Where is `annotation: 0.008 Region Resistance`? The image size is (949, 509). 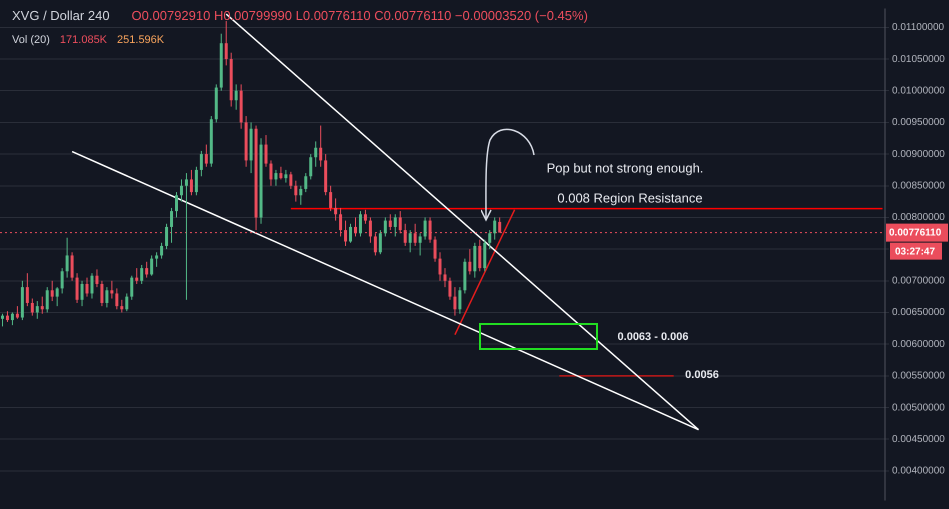 annotation: 0.008 Region Resistance is located at coordinates (630, 198).